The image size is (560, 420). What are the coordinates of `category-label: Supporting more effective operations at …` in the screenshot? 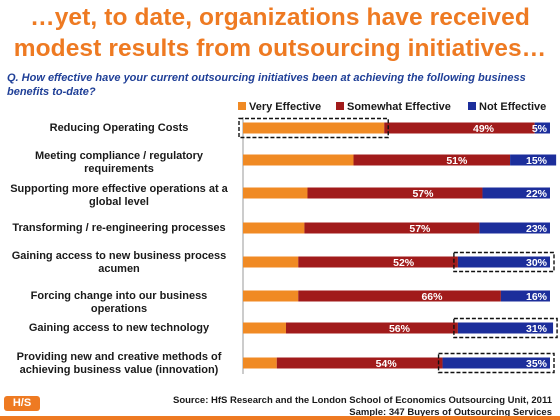 It's located at (119, 195).